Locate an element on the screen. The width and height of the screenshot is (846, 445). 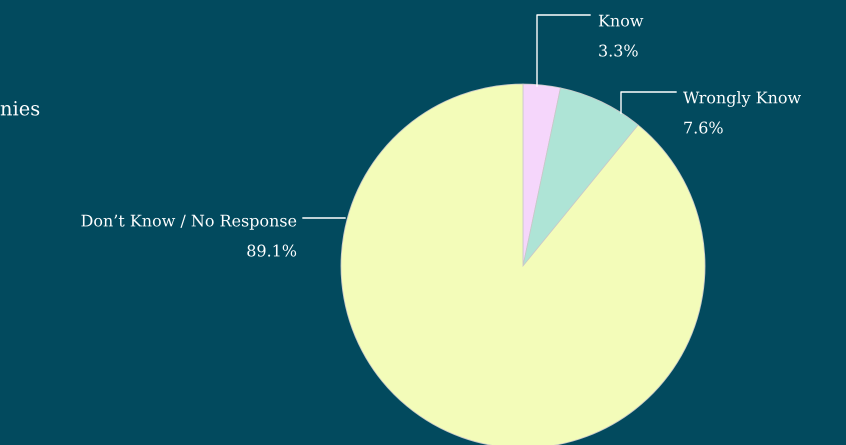
data-label: 89.1% is located at coordinates (271, 250).